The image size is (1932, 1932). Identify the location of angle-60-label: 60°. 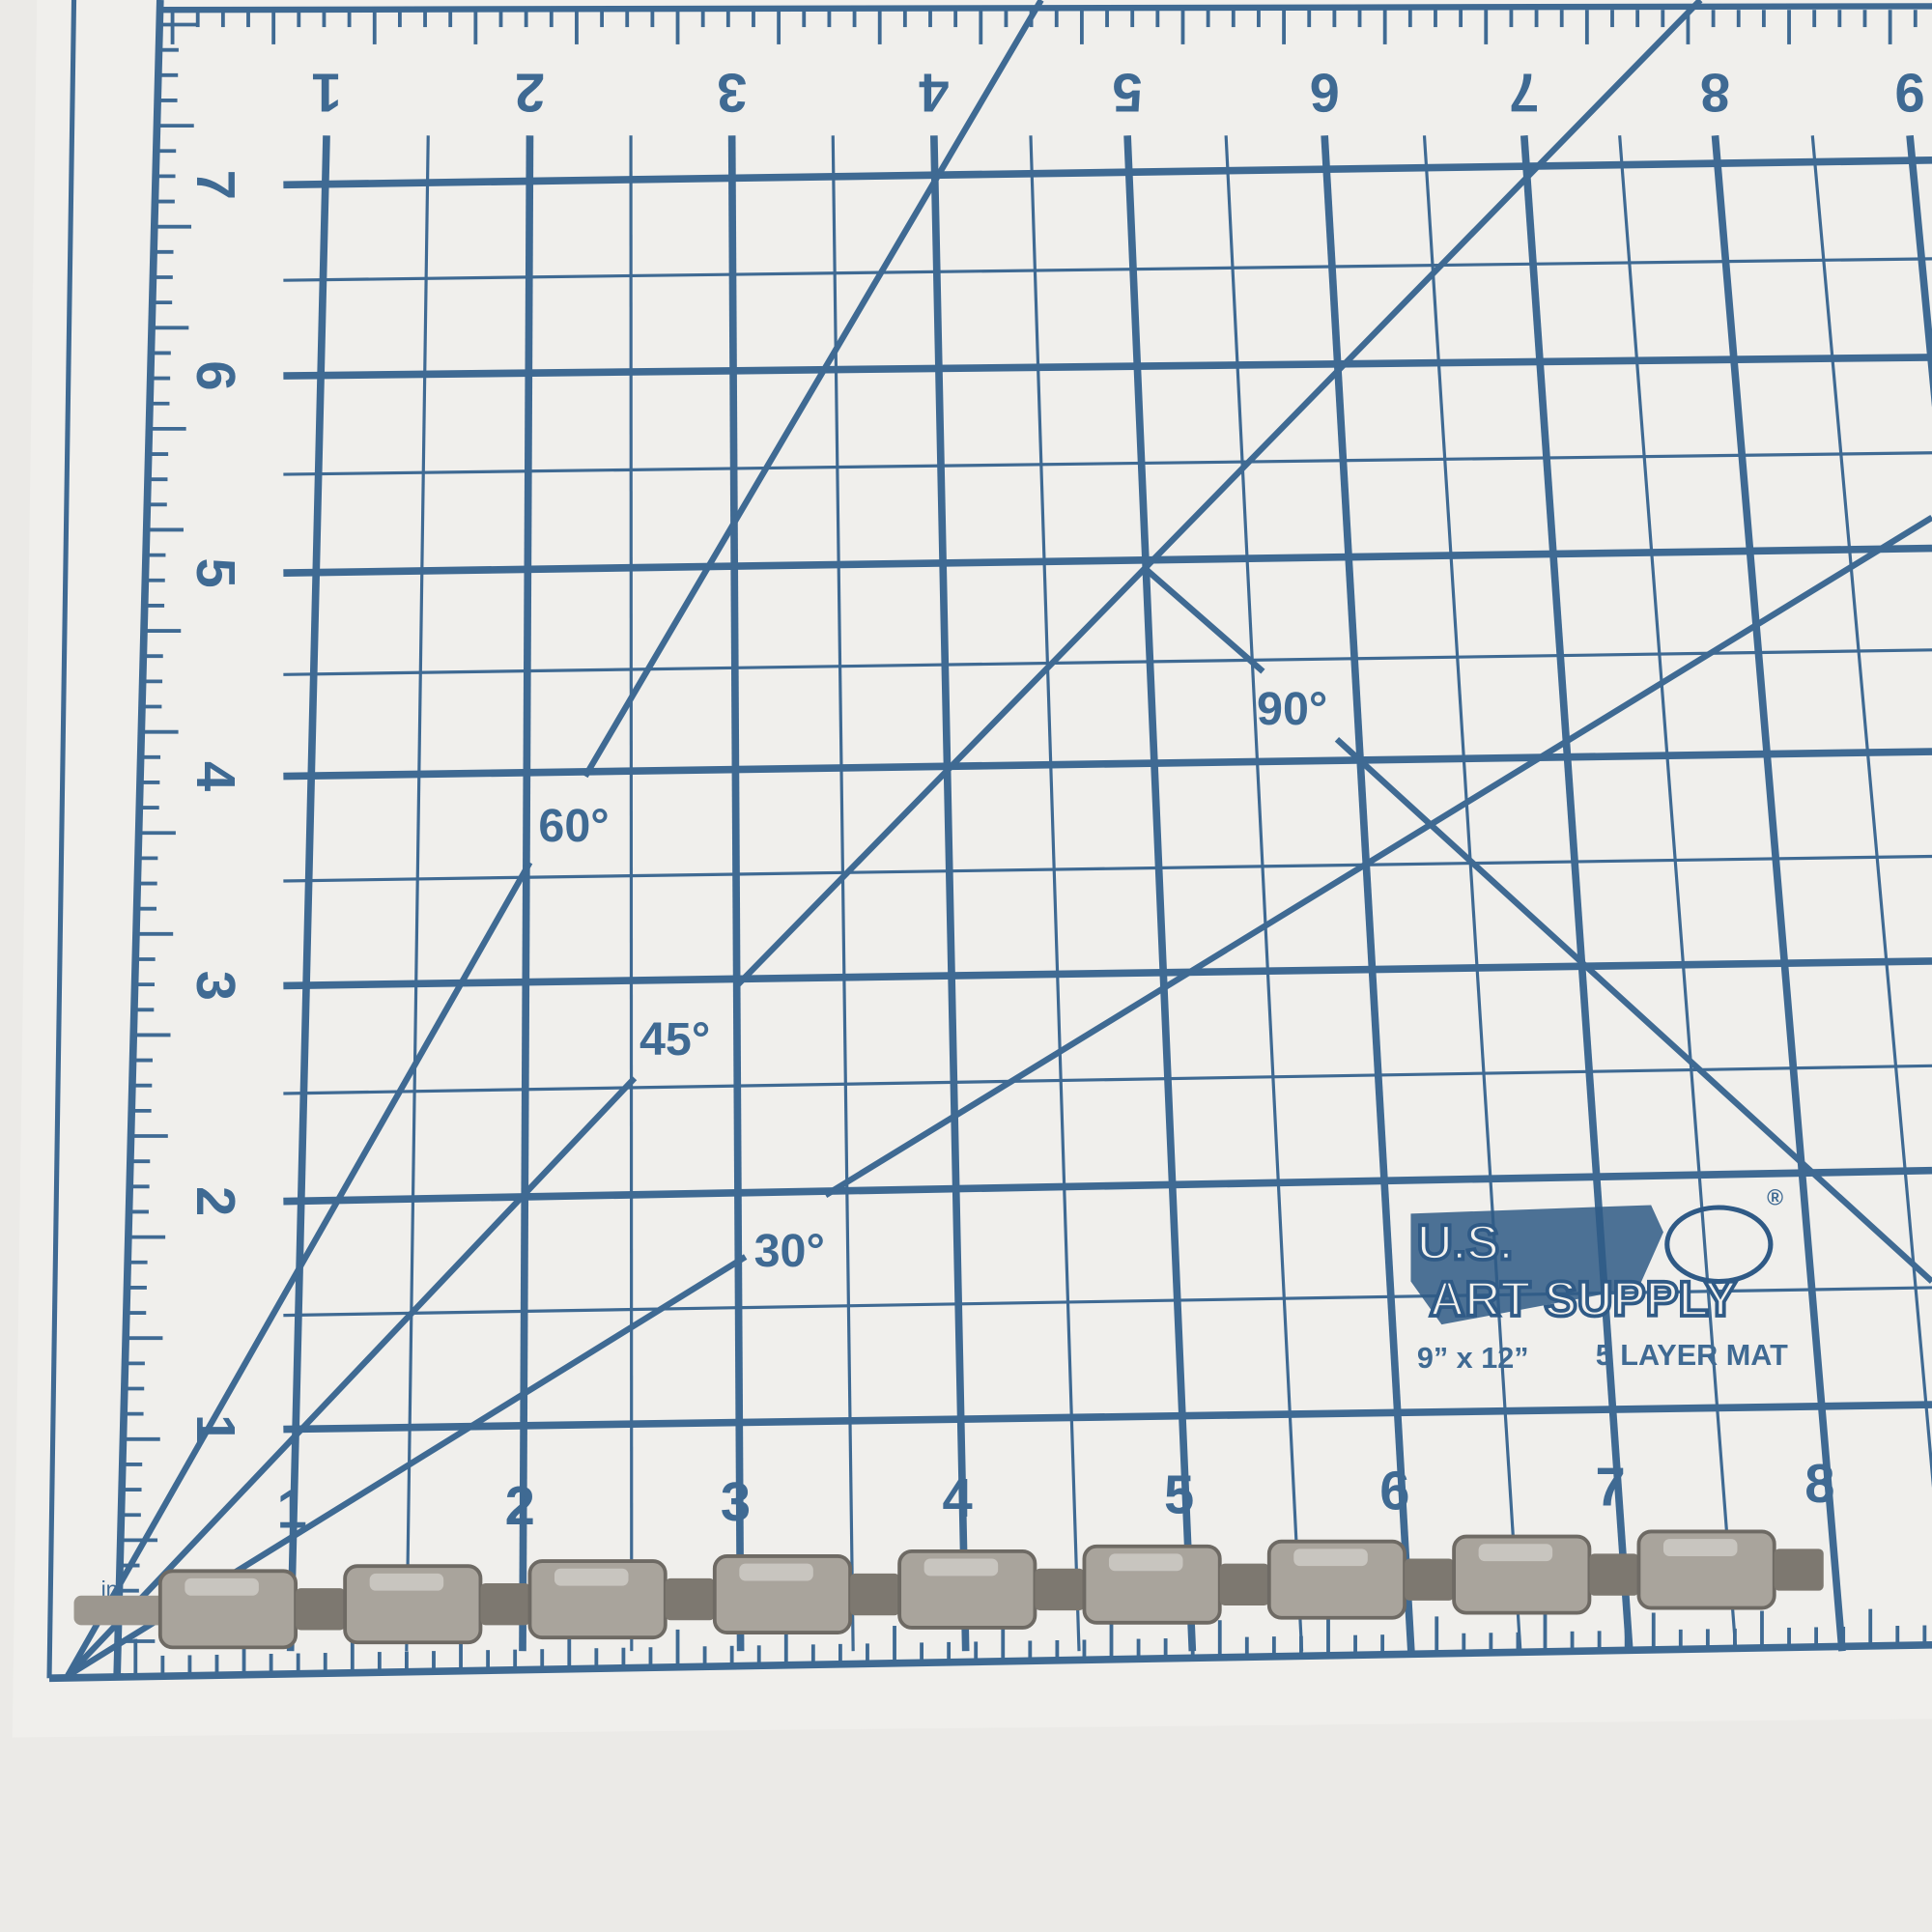
(573, 826).